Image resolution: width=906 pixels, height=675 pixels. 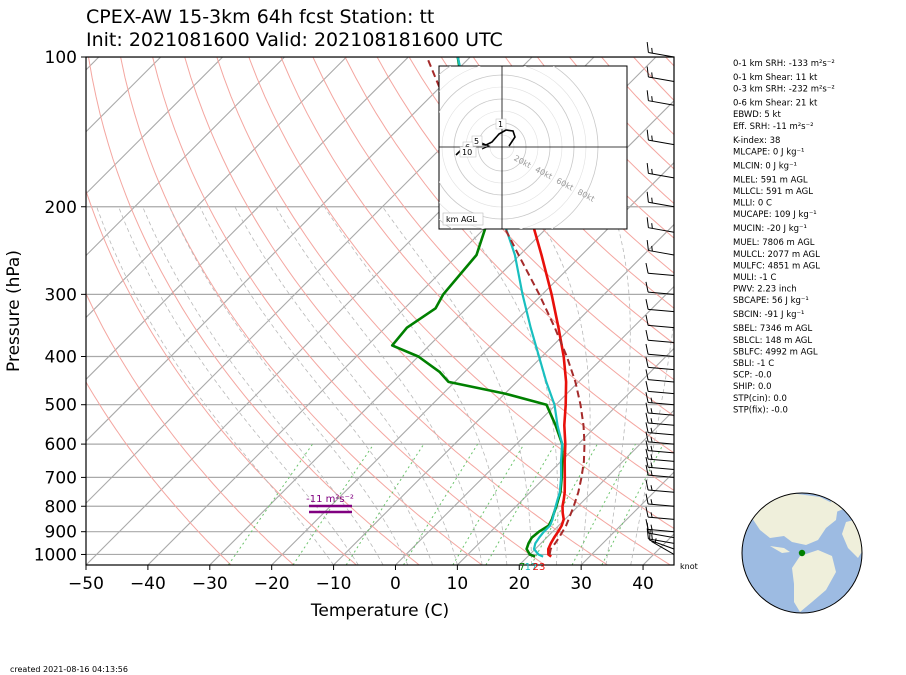 I want to click on index-line: MLLI: 0 C, so click(x=752, y=204).